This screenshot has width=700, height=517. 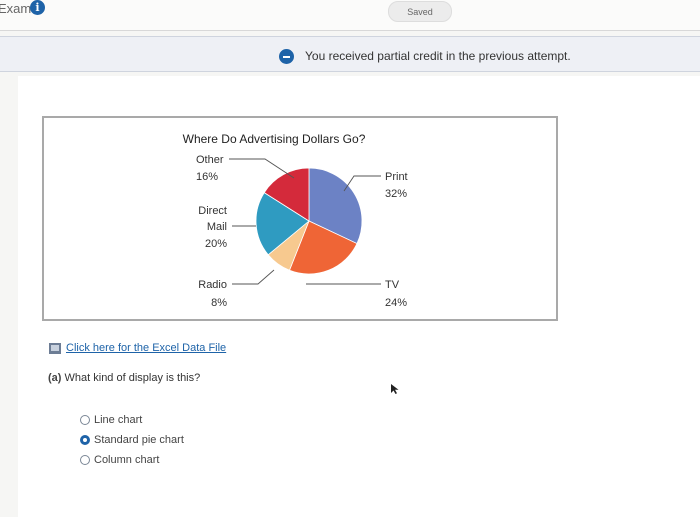 I want to click on slice-category-label: Radio, so click(x=212, y=285).